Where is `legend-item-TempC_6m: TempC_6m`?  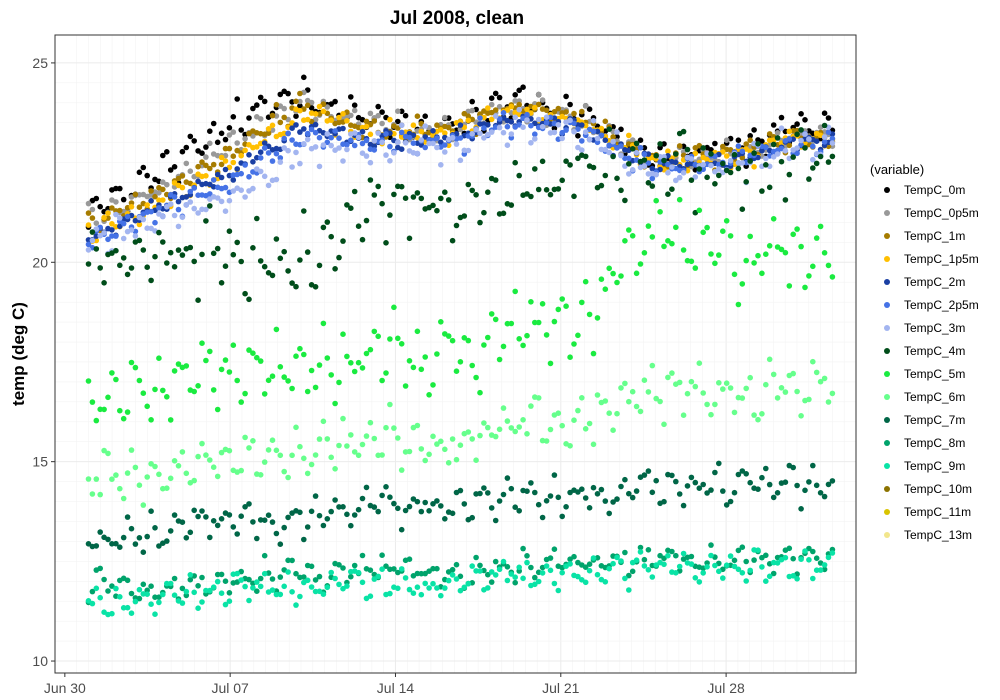 legend-item-TempC_6m: TempC_6m is located at coordinates (924, 397).